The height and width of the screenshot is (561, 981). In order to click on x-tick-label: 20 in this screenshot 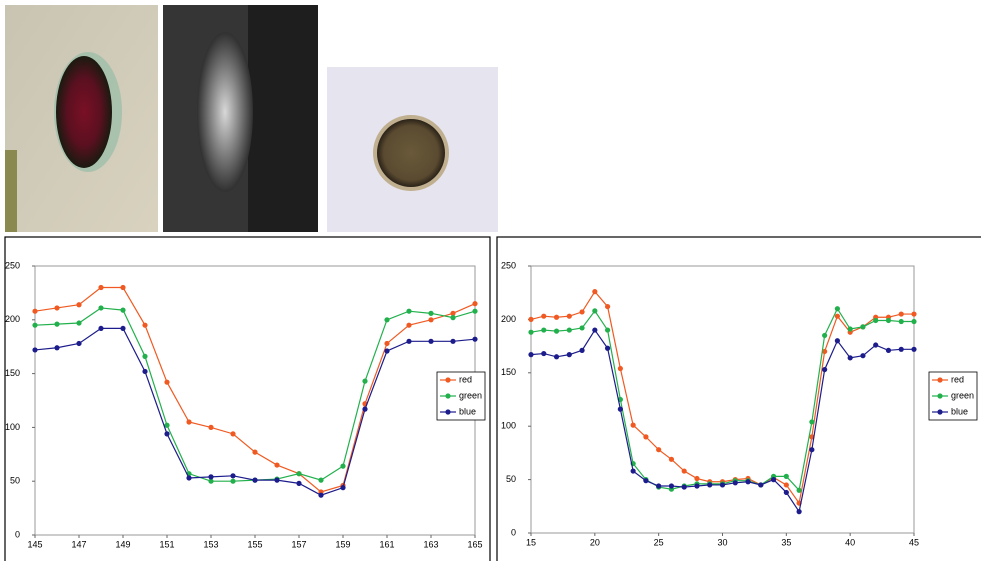, I will do `click(595, 542)`.